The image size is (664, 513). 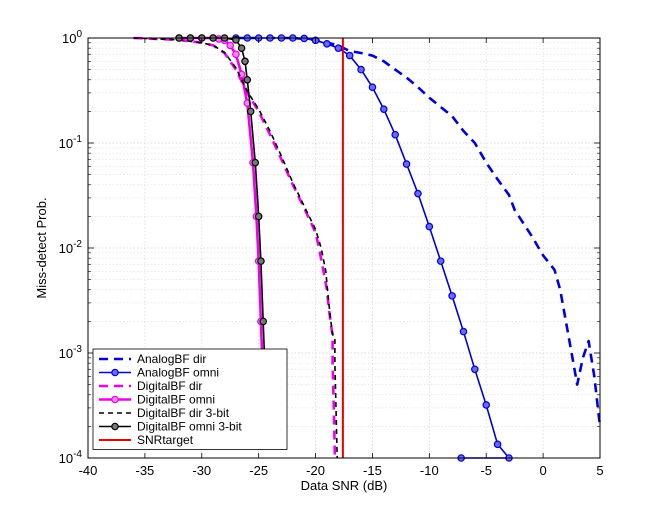 I want to click on y-tick-label: 10⁻³, so click(x=71, y=352).